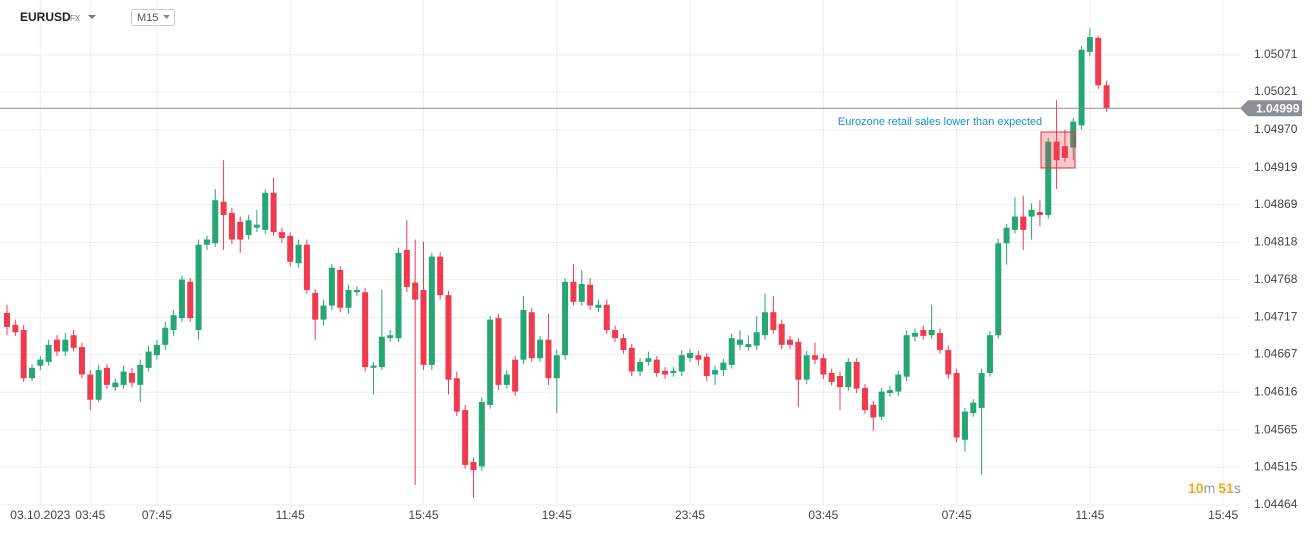  I want to click on y-tick-label: 1.05071, so click(1276, 54).